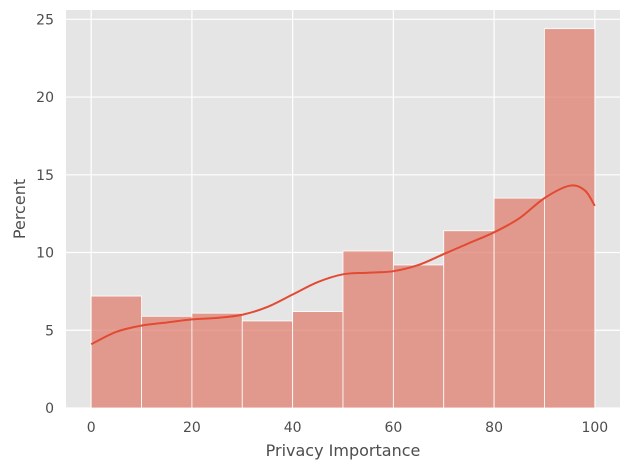 The height and width of the screenshot is (470, 630). Describe the element at coordinates (45, 176) in the screenshot. I see `y-tick-label: 15` at that location.